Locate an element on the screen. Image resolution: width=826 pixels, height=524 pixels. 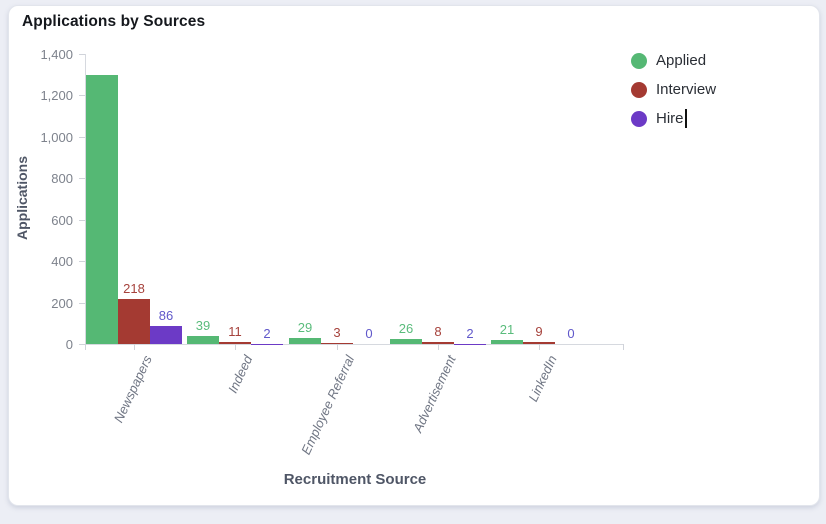
bar-value-label: 29 is located at coordinates (305, 327).